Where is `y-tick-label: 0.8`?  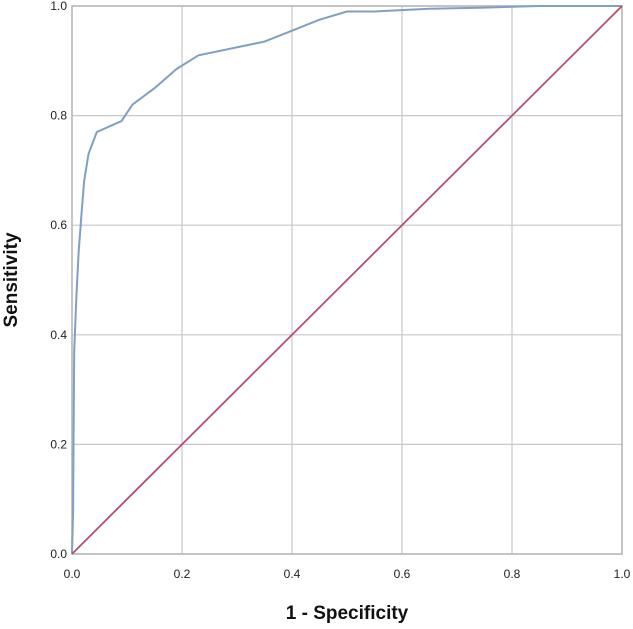 y-tick-label: 0.8 is located at coordinates (58, 116).